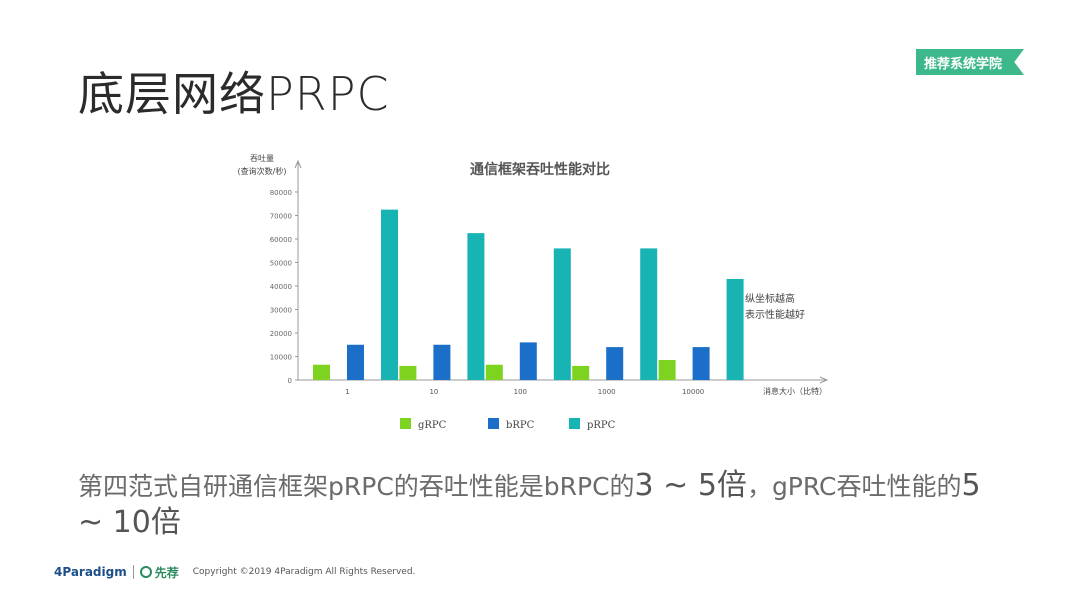 Image resolution: width=1080 pixels, height=606 pixels. I want to click on caption-text-1: 第四范式自研通信框架pRPC的吞吐性能是bRPC的, so click(356, 486).